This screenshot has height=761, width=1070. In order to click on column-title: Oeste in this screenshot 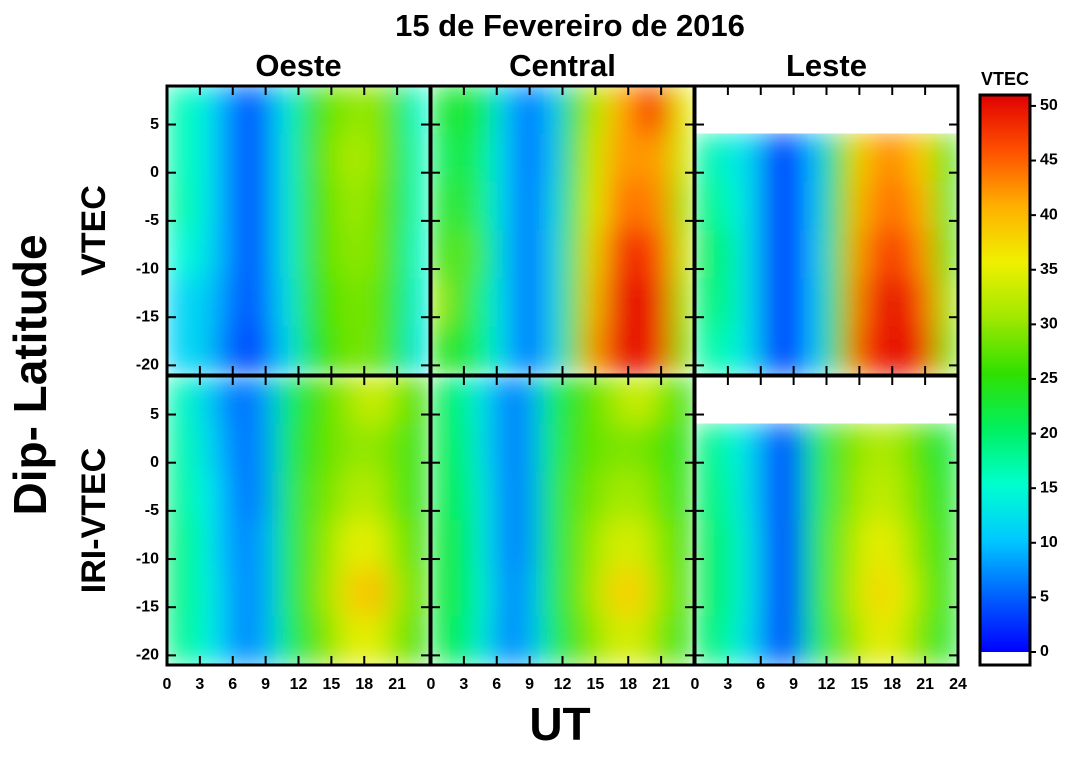, I will do `click(298, 65)`.